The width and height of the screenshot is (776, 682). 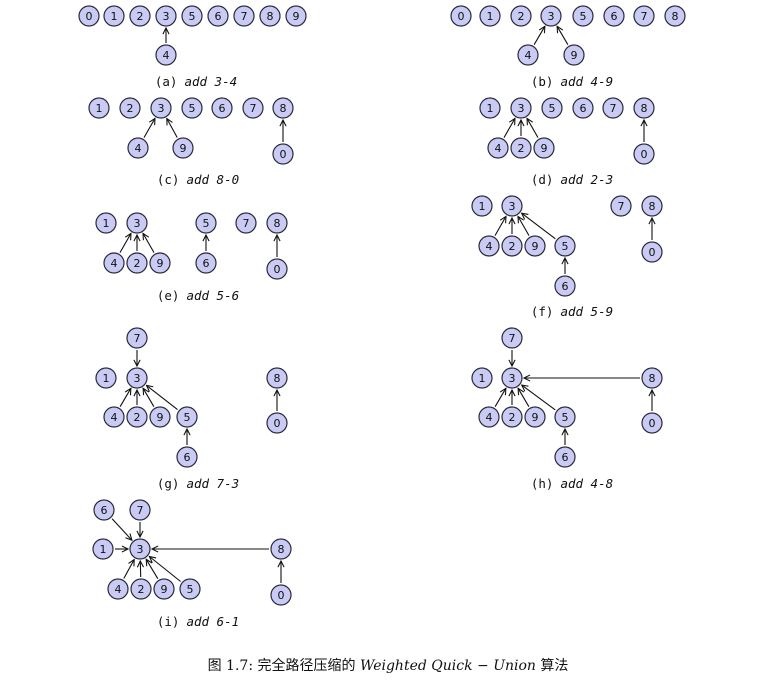 What do you see at coordinates (212, 483) in the screenshot?
I see `panel-caption-op: add 7-3` at bounding box center [212, 483].